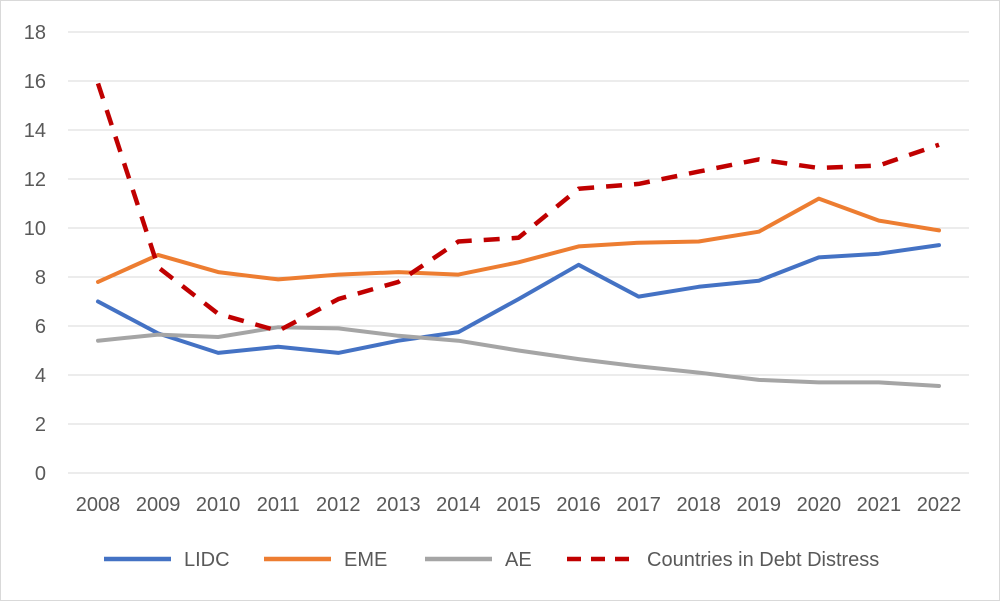 This screenshot has width=1000, height=605. Describe the element at coordinates (35, 180) in the screenshot. I see `y-tick-label: 12` at that location.